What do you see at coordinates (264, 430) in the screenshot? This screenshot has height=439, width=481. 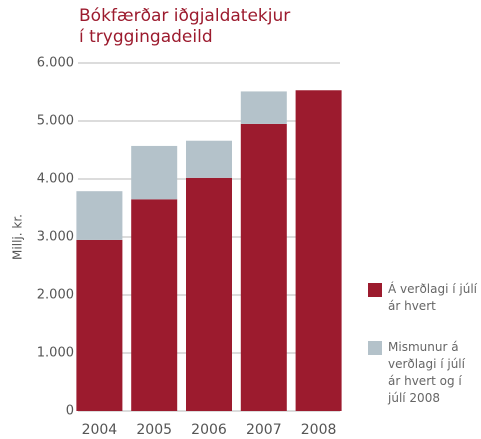 I see `x-tick-label: 2007` at bounding box center [264, 430].